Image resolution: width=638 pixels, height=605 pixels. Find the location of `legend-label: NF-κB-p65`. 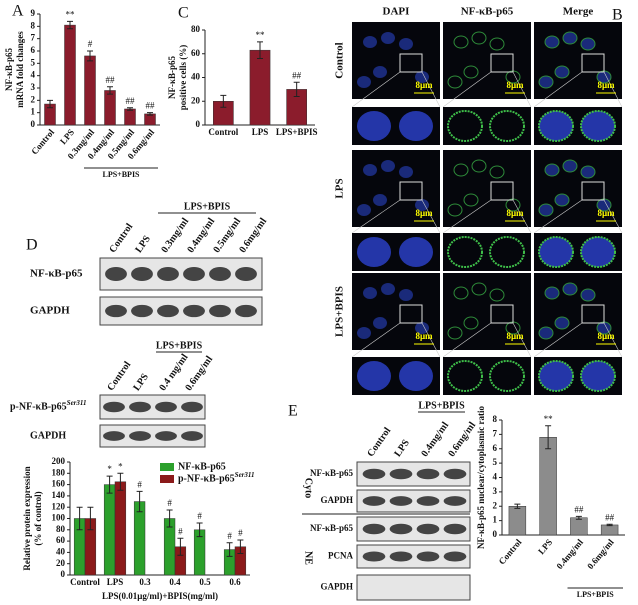

legend-label: NF-κB-p65 is located at coordinates (202, 466).